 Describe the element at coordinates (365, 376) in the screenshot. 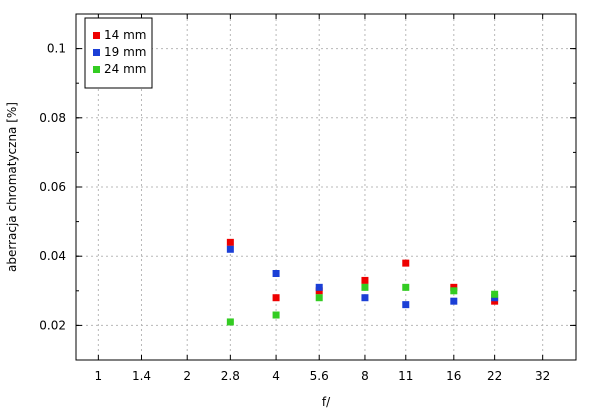

I see `x-tick-label: 8` at that location.